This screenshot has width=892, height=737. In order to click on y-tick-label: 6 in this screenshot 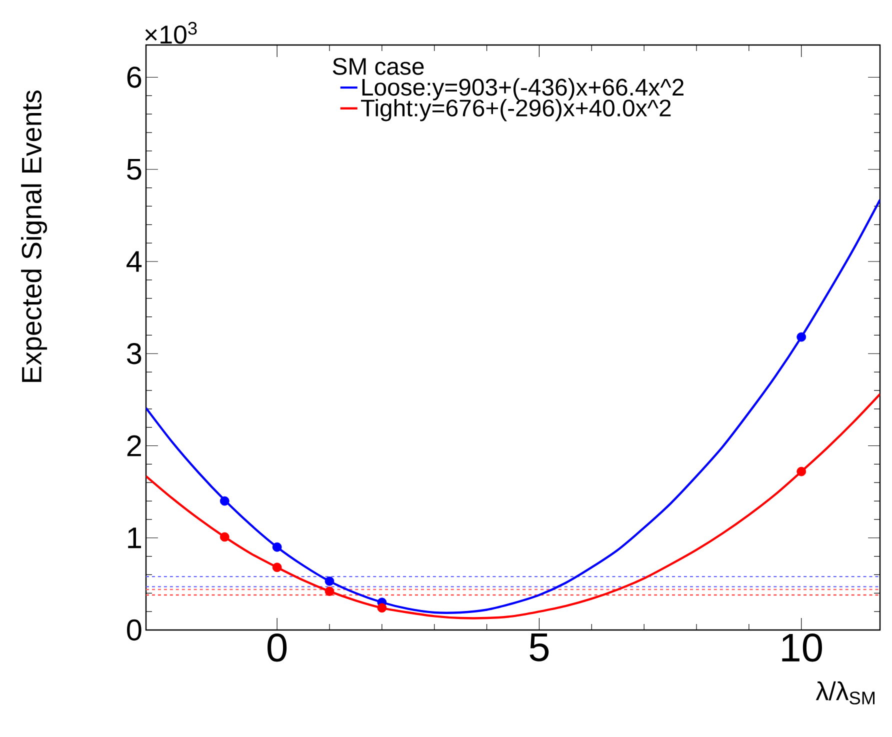, I will do `click(134, 77)`.